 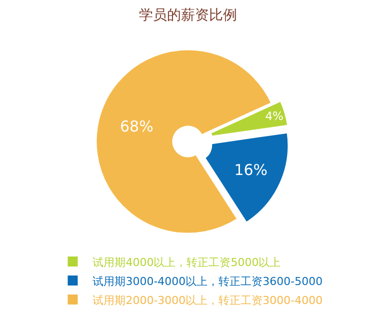 What do you see at coordinates (274, 115) in the screenshot?
I see `data-label: 4%` at bounding box center [274, 115].